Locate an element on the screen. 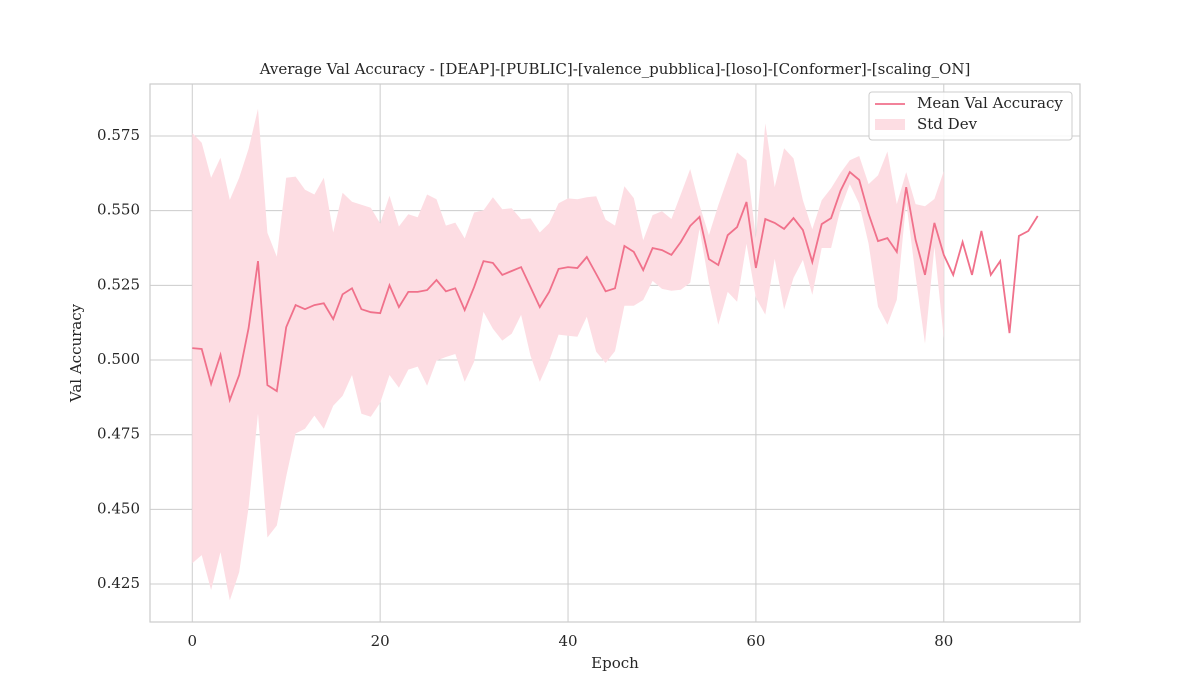 This screenshot has height=700, width=1200. x-tick-label: 0 is located at coordinates (192, 641).